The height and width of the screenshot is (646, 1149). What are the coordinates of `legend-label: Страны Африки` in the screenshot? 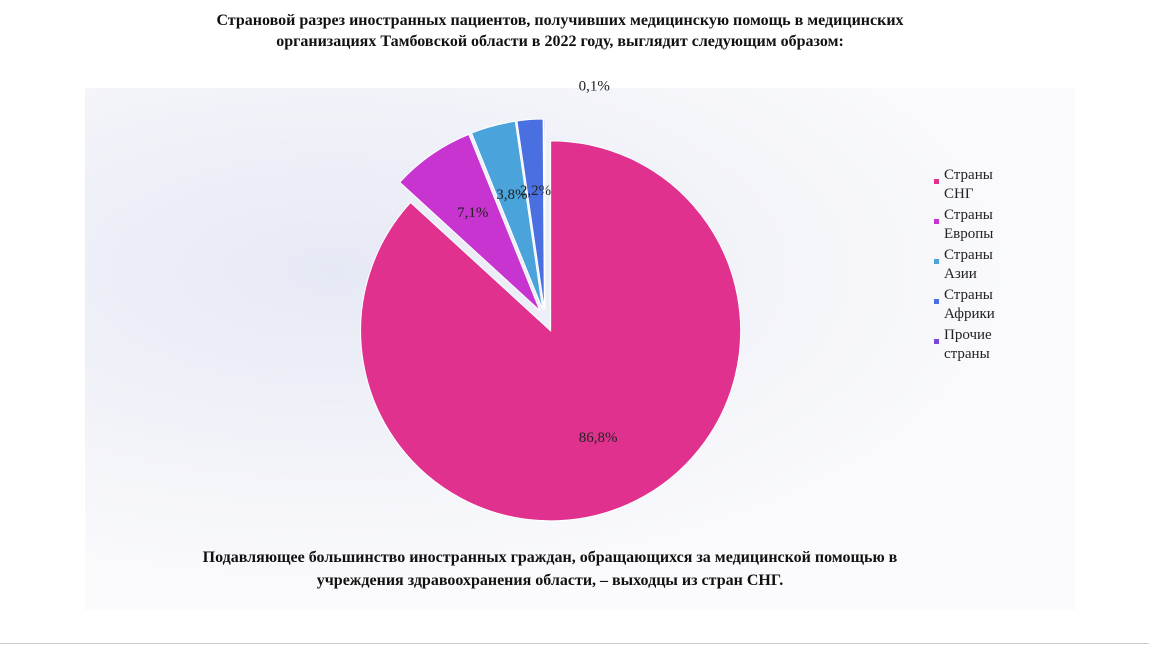 It's located at (969, 304).